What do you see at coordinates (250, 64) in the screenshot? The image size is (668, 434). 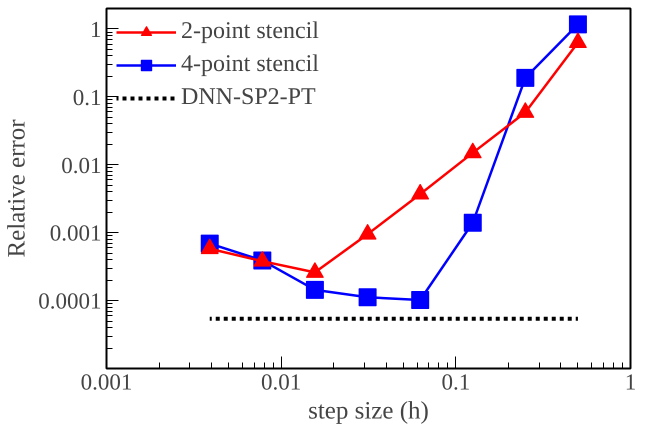 I see `legend-label: 4-point stencil` at bounding box center [250, 64].